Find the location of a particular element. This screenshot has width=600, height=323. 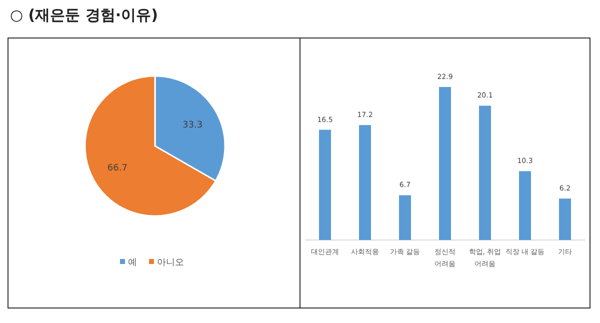

legend-label: 예 is located at coordinates (132, 263).